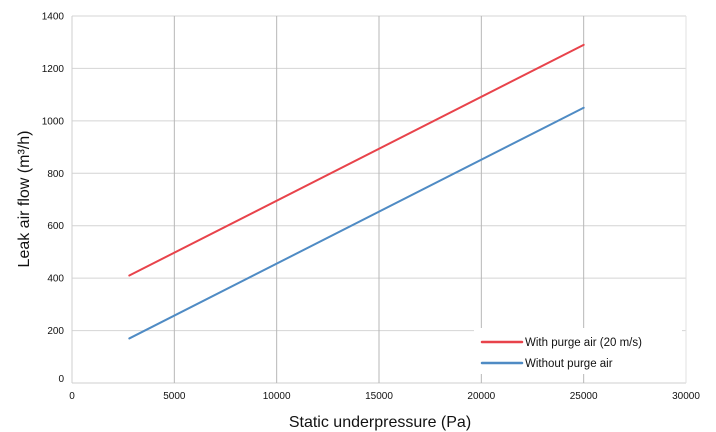 The image size is (716, 432). I want to click on y-tick-label: 800, so click(55, 174).